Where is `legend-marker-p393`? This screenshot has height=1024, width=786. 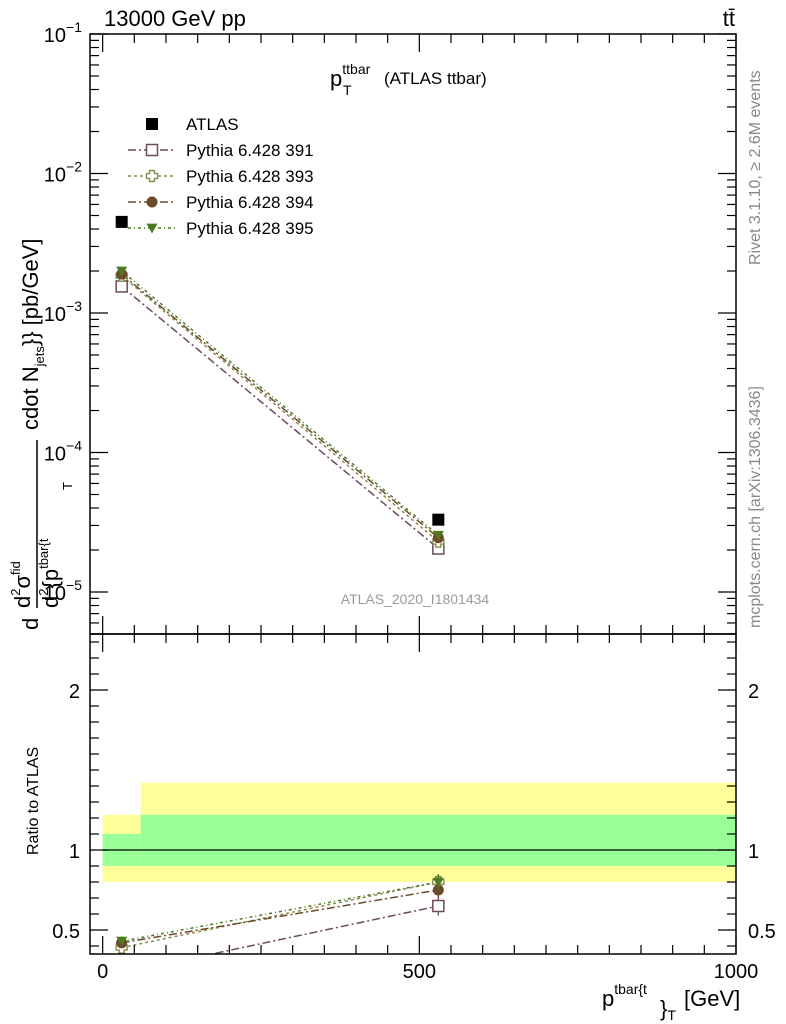
legend-marker-p393 is located at coordinates (152, 176).